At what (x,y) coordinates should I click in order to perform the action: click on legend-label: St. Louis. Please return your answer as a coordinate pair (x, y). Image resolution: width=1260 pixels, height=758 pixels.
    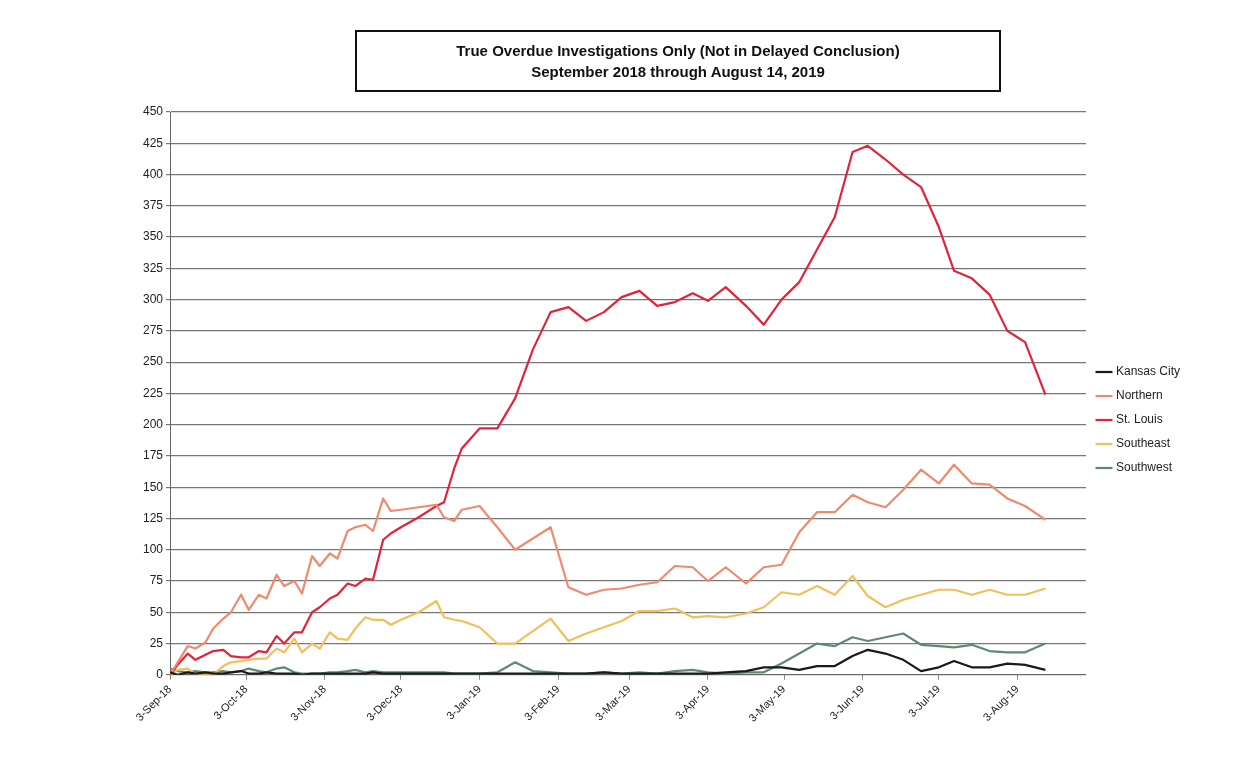
    Looking at the image, I should click on (1139, 419).